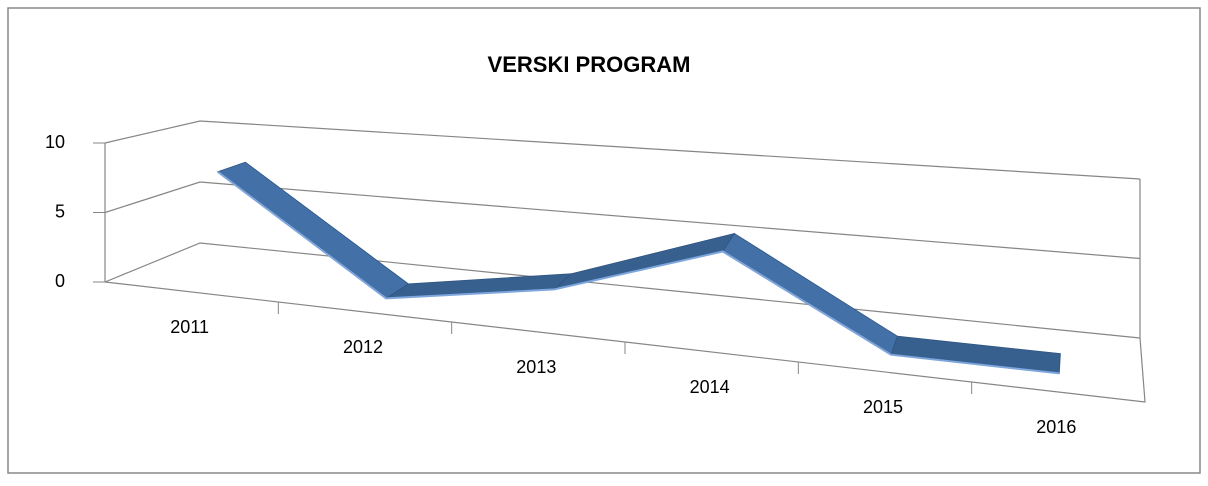 The height and width of the screenshot is (486, 1208). What do you see at coordinates (883, 407) in the screenshot?
I see `x-tick-label: 2015` at bounding box center [883, 407].